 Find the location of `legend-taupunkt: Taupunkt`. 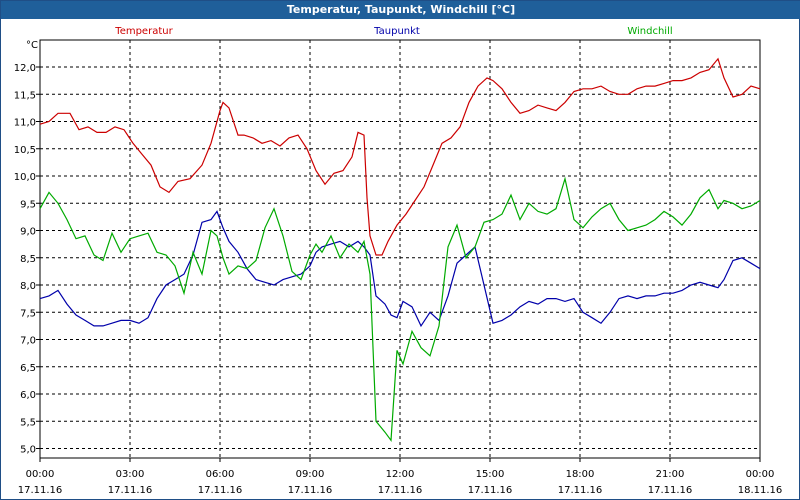

legend-taupunkt: Taupunkt is located at coordinates (396, 31).